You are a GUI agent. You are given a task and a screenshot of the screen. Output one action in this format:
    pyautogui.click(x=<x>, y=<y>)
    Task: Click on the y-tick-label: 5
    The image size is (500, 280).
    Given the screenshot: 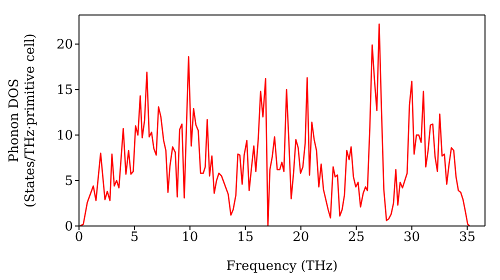 What is the action you would take?
    pyautogui.click(x=68, y=182)
    